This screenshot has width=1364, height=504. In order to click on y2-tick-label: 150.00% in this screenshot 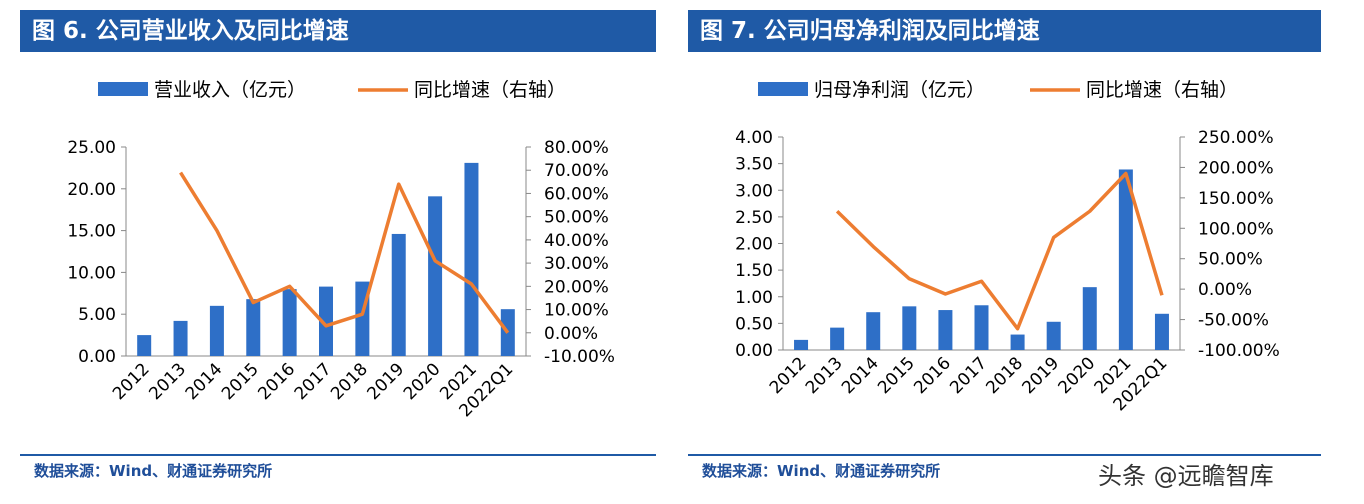, I will do `click(1236, 199)`.